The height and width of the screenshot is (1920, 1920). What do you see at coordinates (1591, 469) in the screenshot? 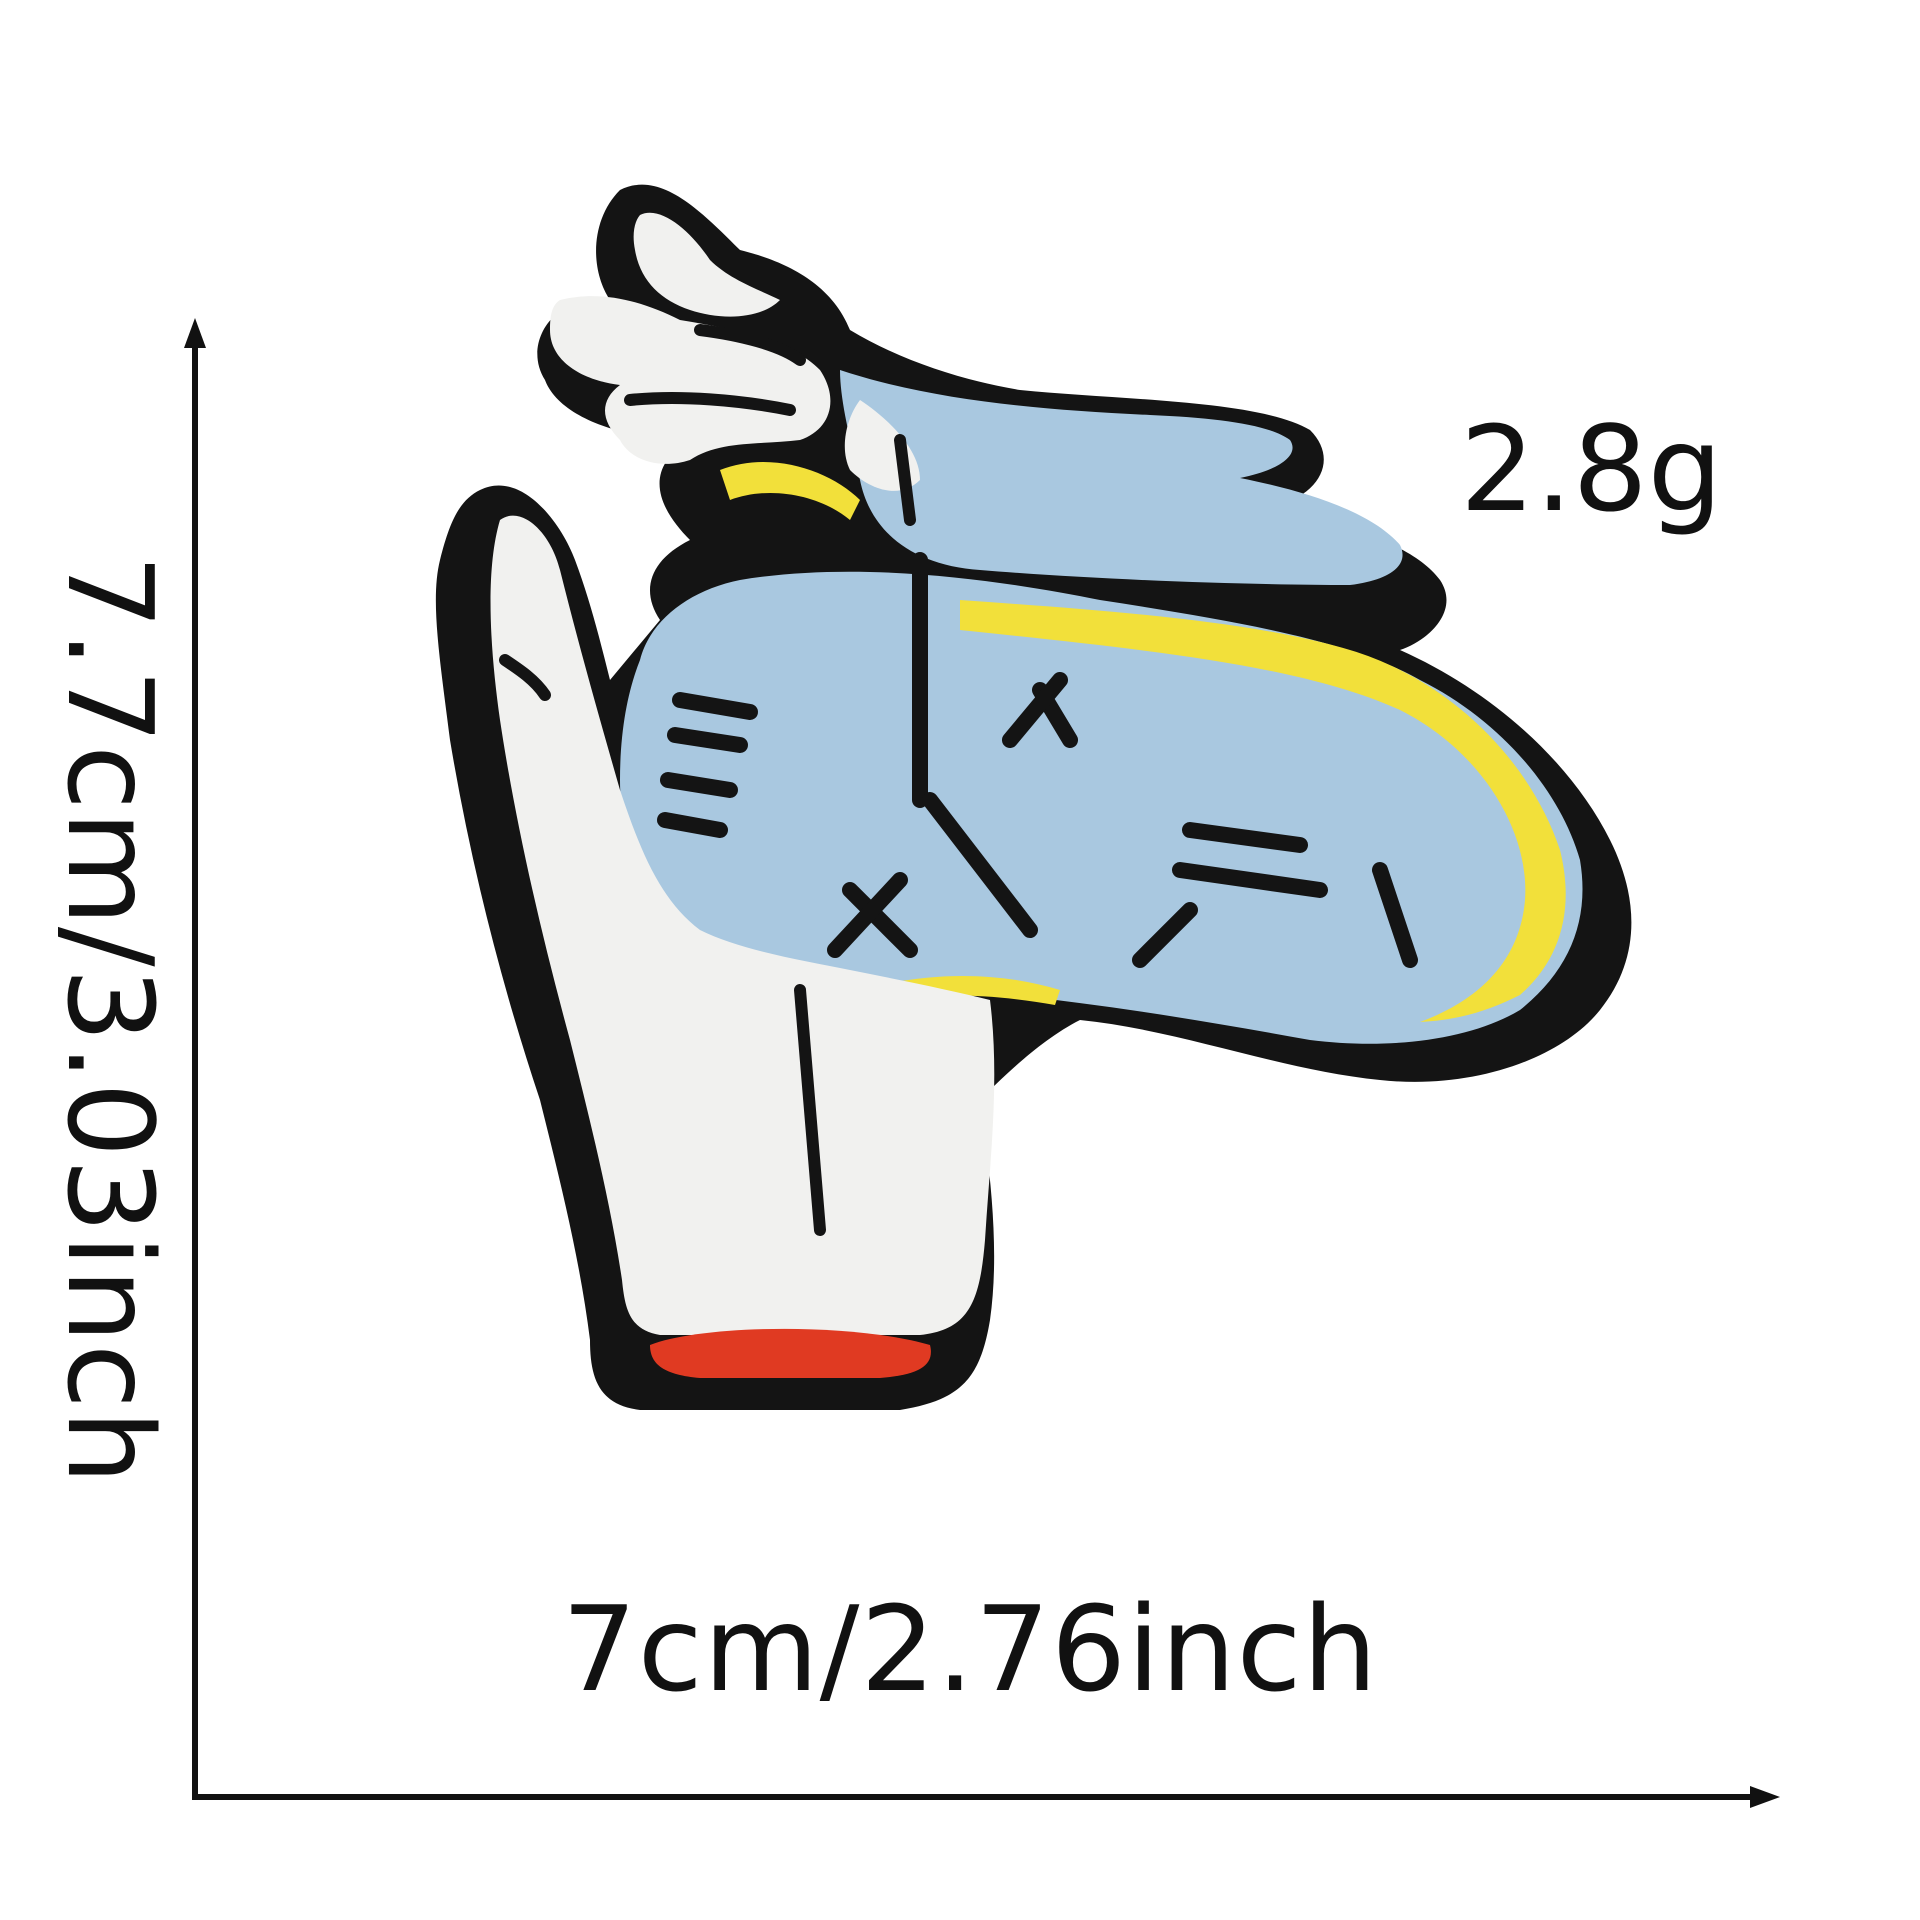
I see `weight-label: 2.8g` at bounding box center [1591, 469].